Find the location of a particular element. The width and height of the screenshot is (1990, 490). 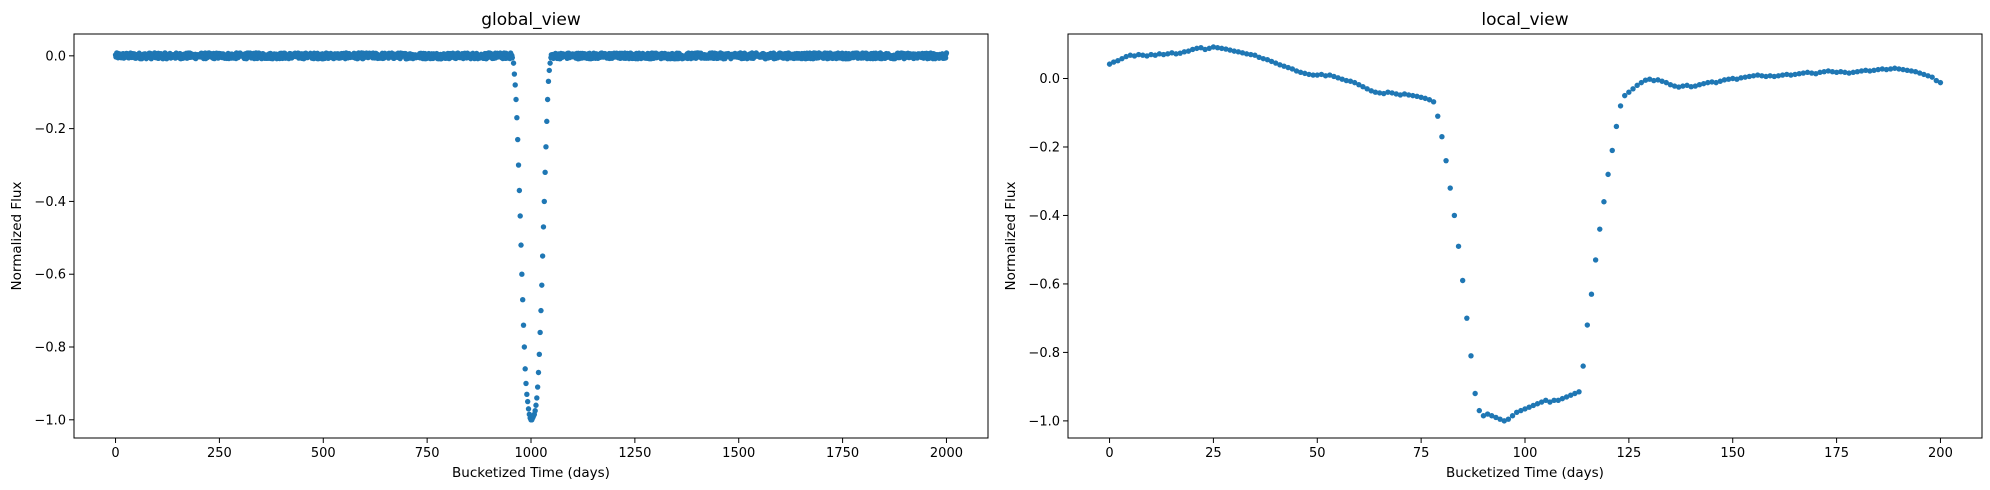

local-x-tick-label: 0 is located at coordinates (1109, 453).